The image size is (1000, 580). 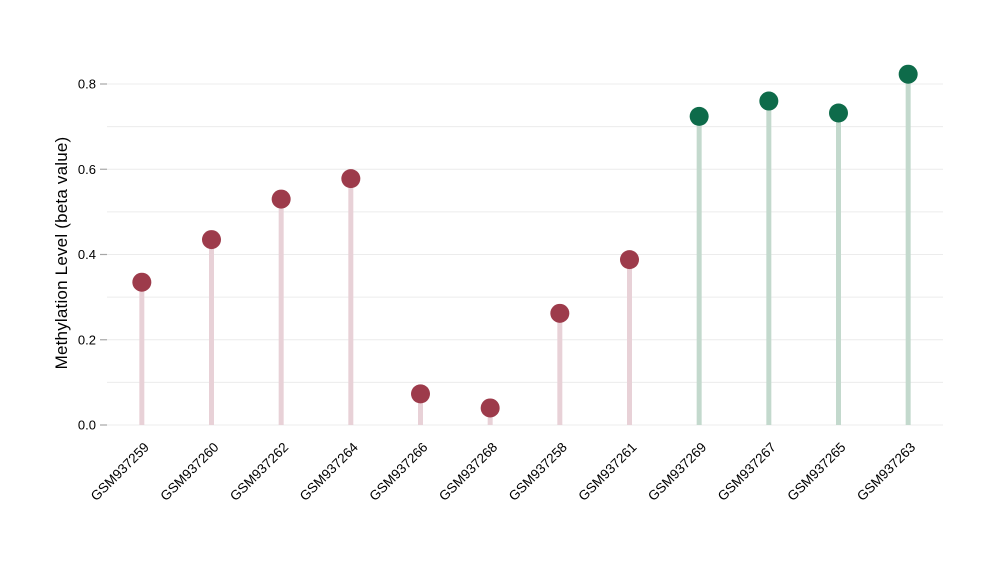 I want to click on y-tick-label: 0.6, so click(x=87, y=169).